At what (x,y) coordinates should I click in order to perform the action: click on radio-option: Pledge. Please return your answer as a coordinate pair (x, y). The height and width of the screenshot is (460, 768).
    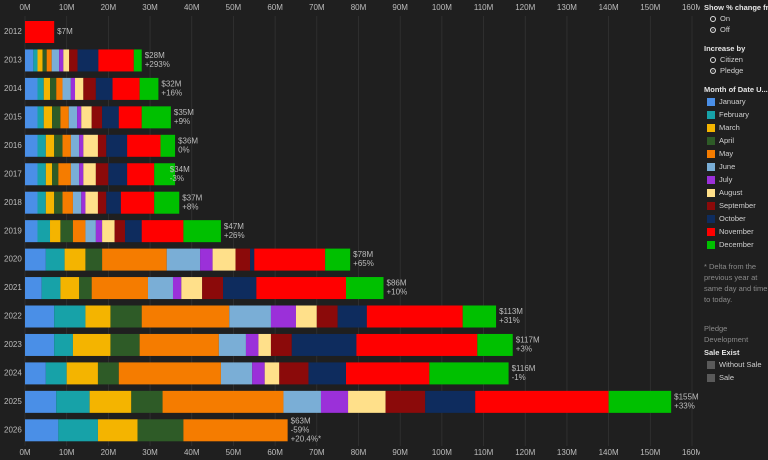
    Looking at the image, I should click on (736, 70).